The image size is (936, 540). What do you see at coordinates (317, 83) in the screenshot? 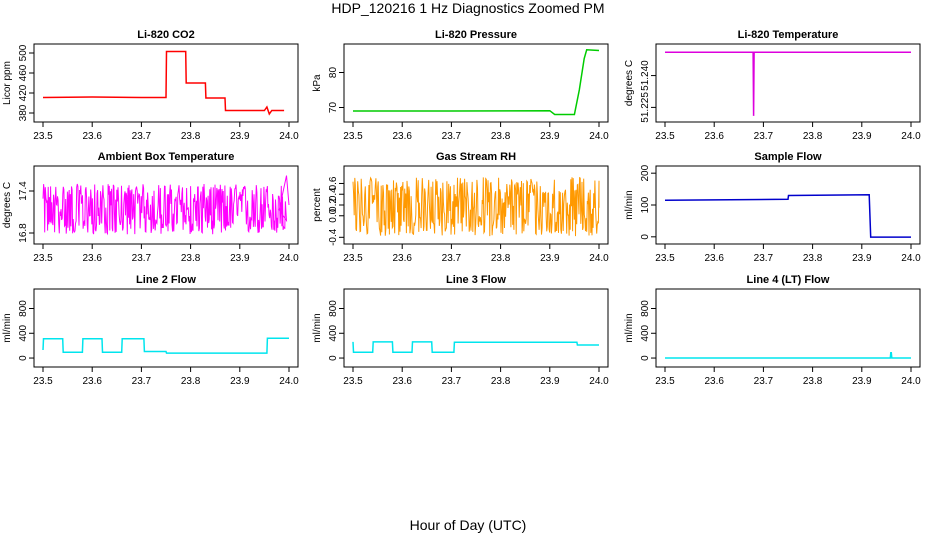
I see `y-axis-label: kPa` at bounding box center [317, 83].